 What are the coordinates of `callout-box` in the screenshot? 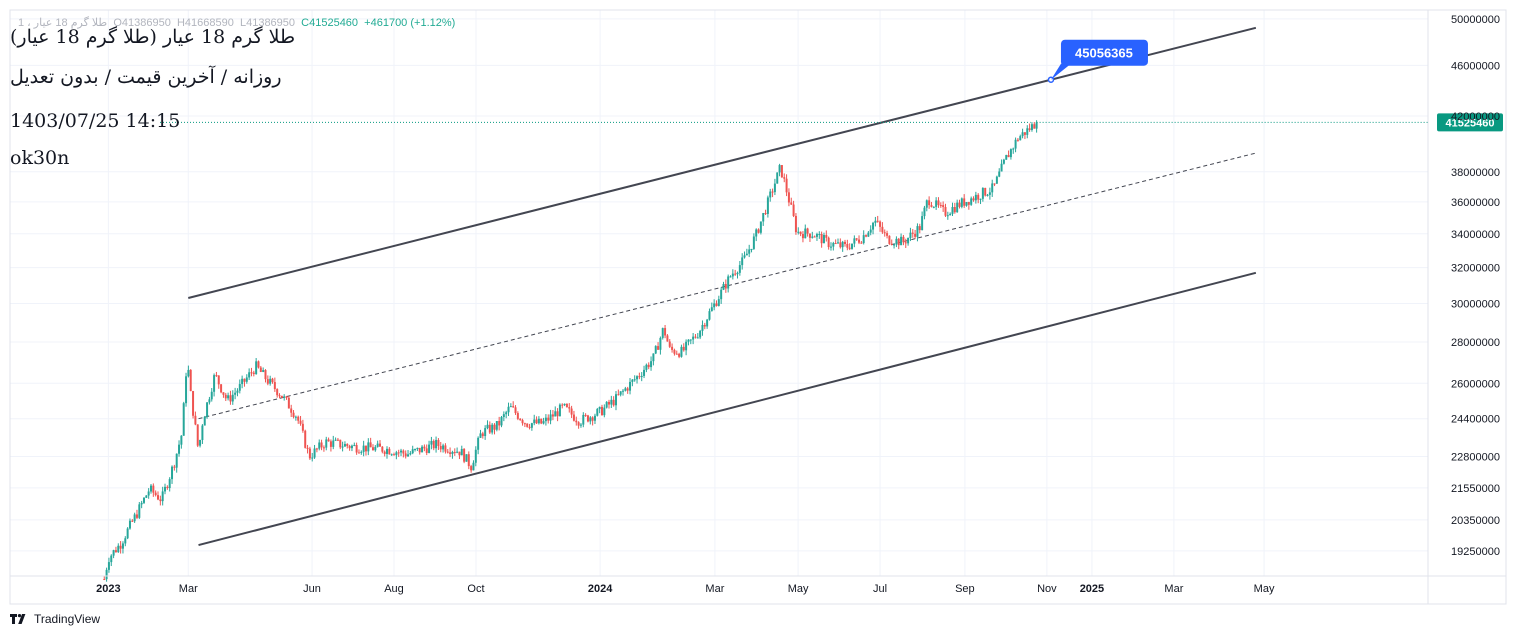 It's located at (1104, 52).